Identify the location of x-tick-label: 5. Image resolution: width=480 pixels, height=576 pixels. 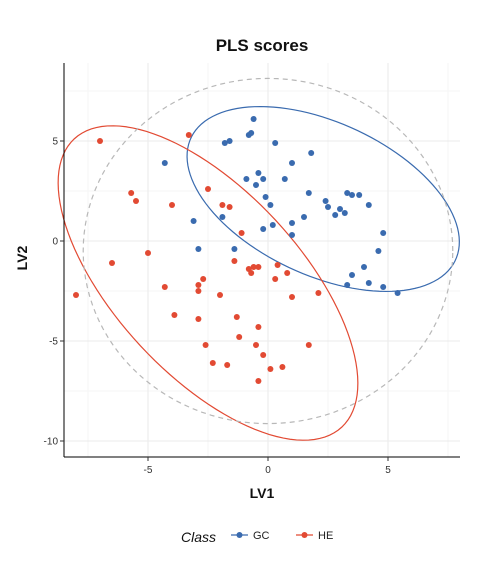
(388, 470).